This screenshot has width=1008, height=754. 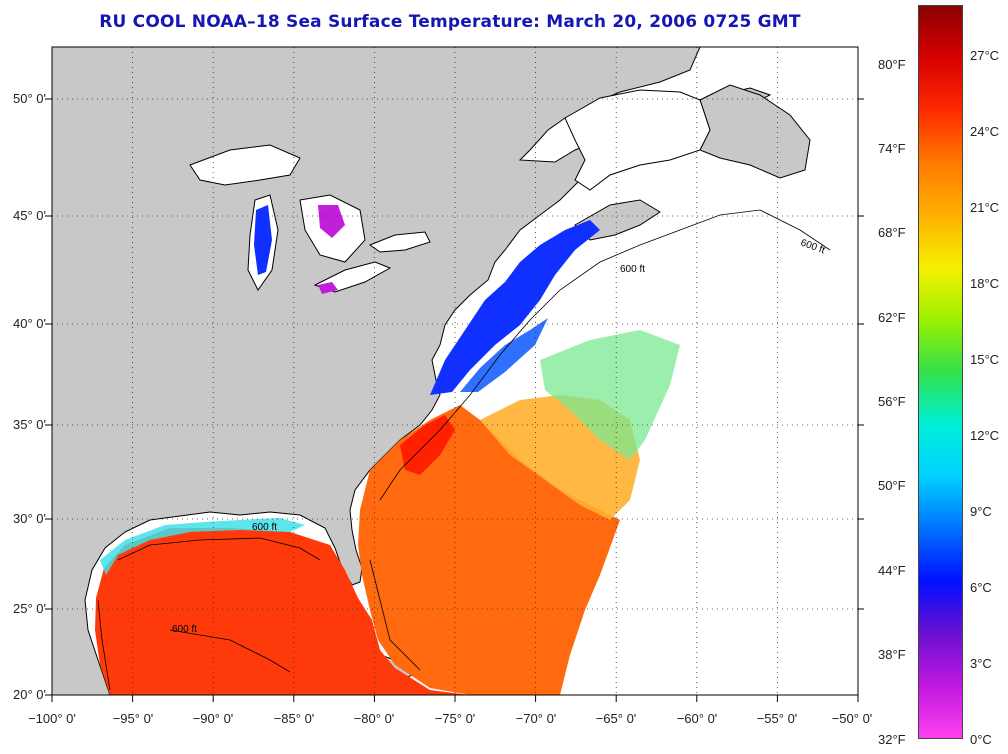 I want to click on y-tick-label: 40° 0', so click(x=29, y=323).